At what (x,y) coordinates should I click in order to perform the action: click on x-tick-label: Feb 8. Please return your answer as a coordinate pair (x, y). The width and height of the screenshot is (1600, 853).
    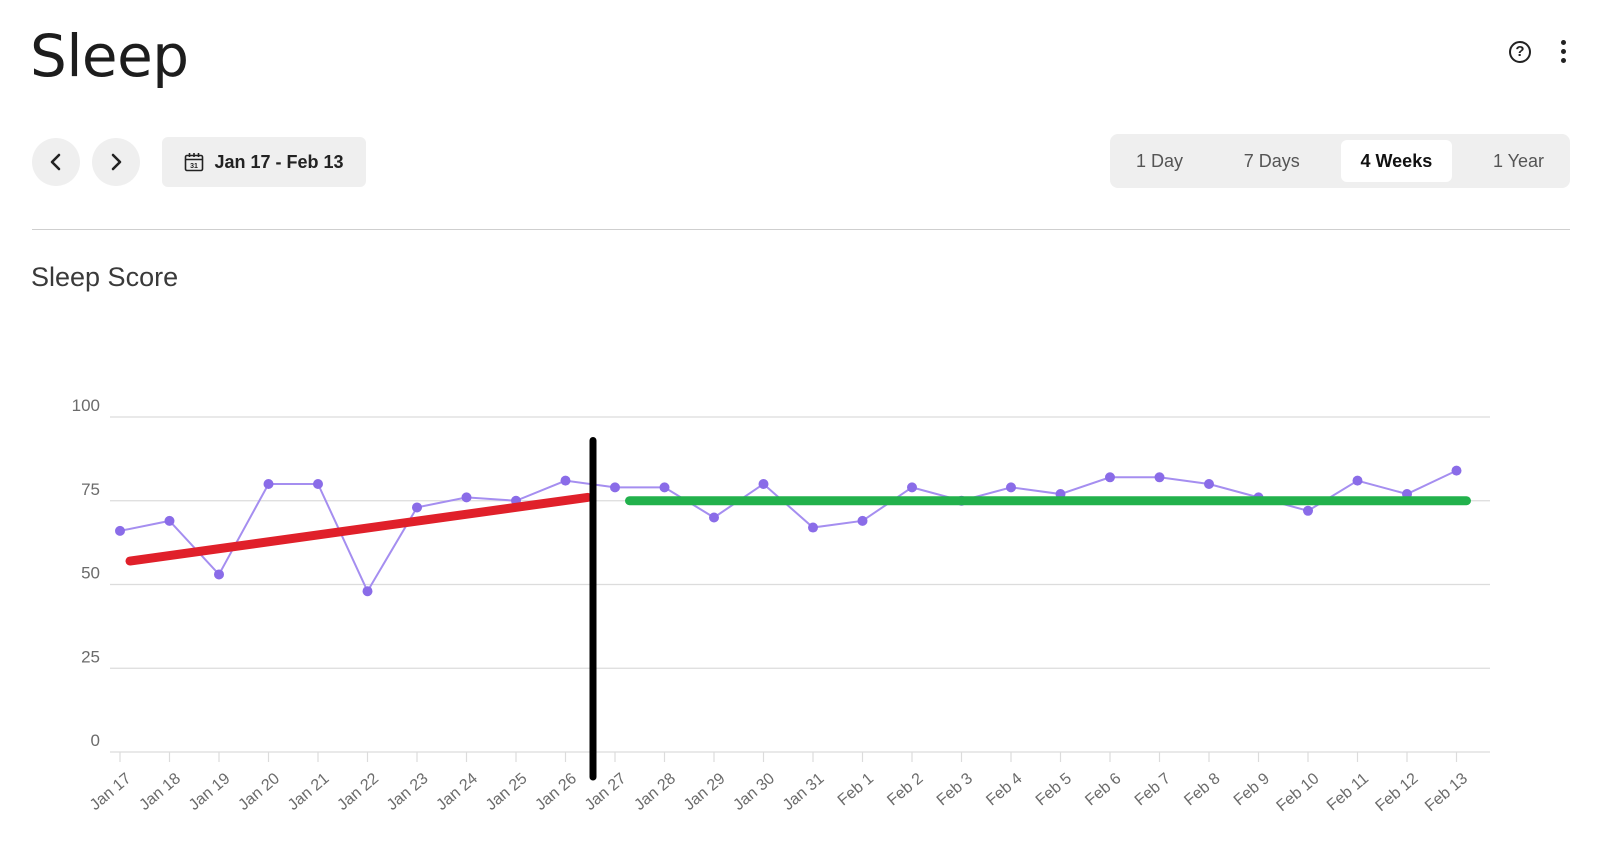
    Looking at the image, I should click on (1202, 789).